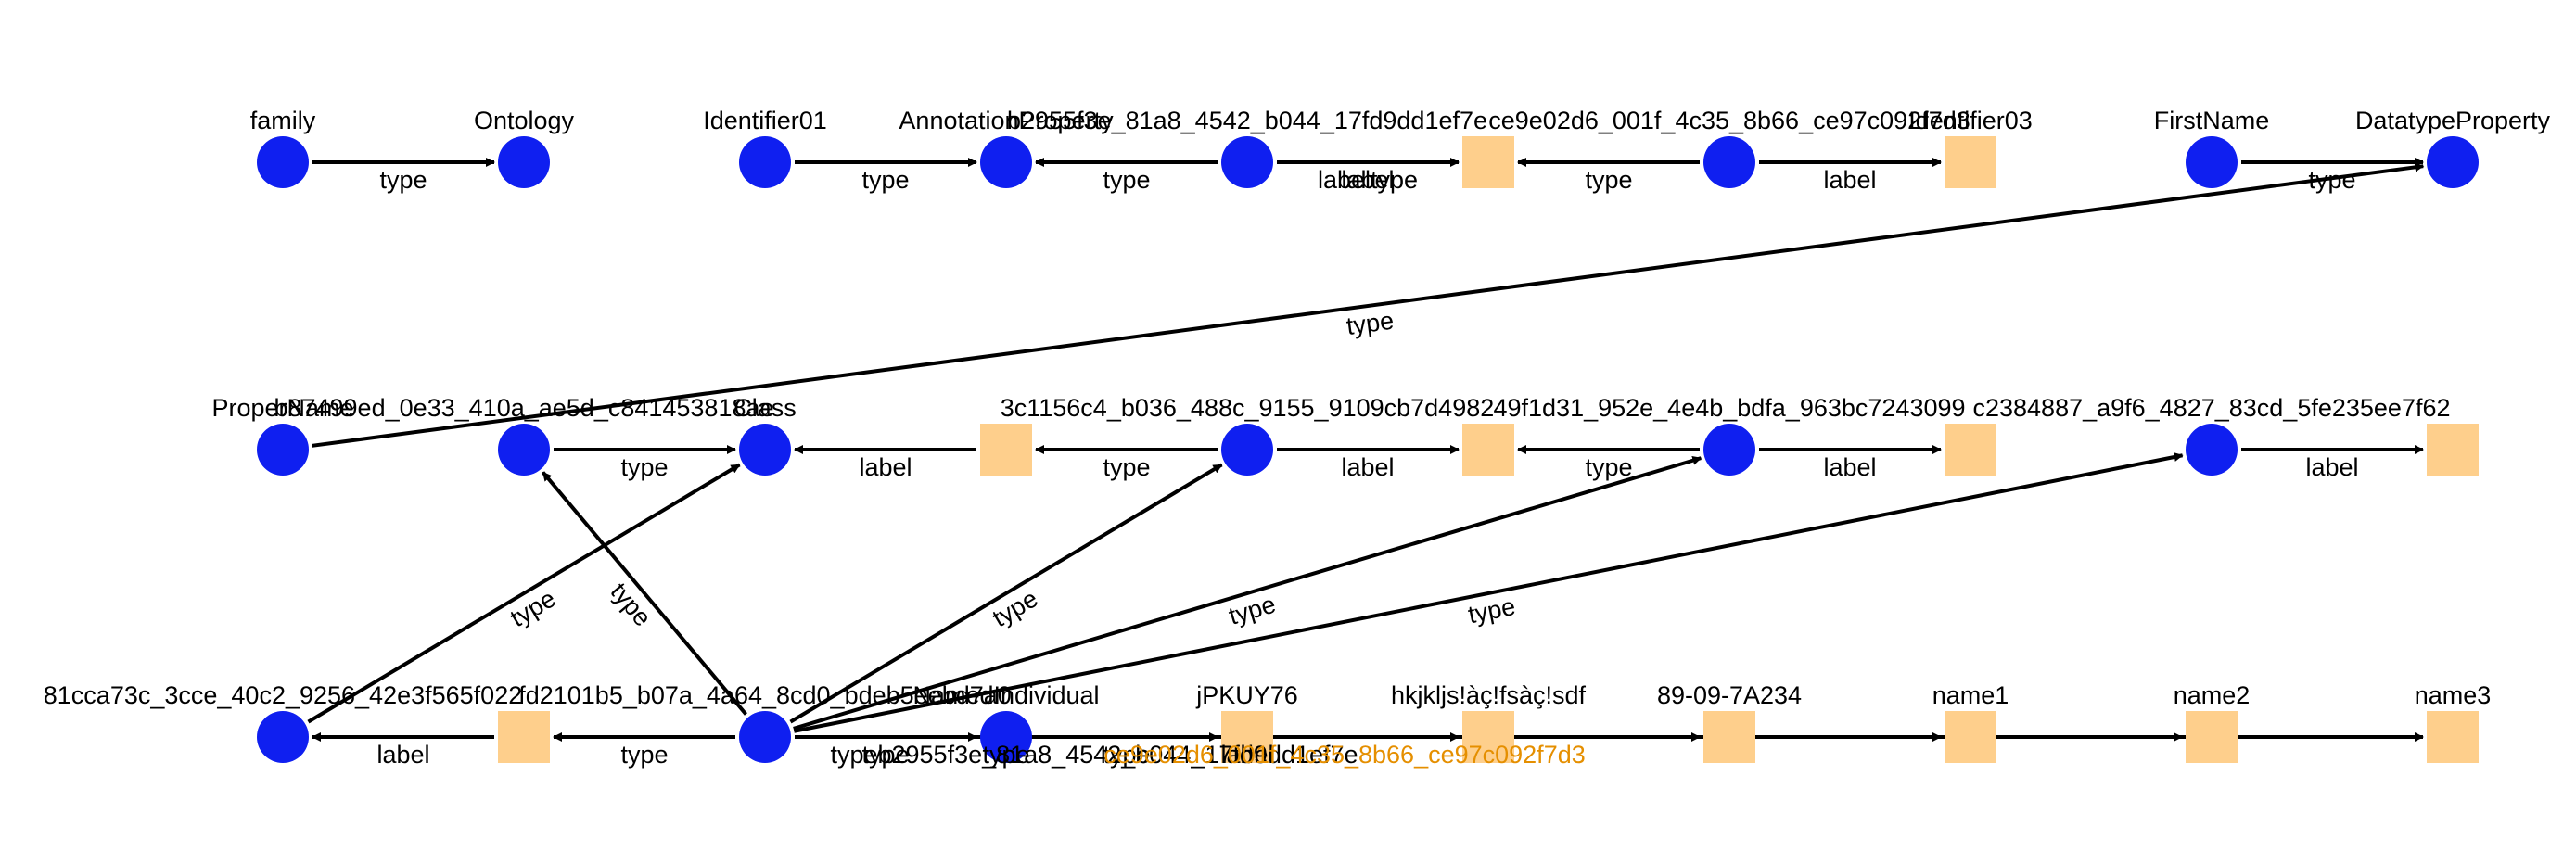 Image resolution: width=2576 pixels, height=864 pixels. I want to click on resource-node-b2955f3e, so click(1247, 162).